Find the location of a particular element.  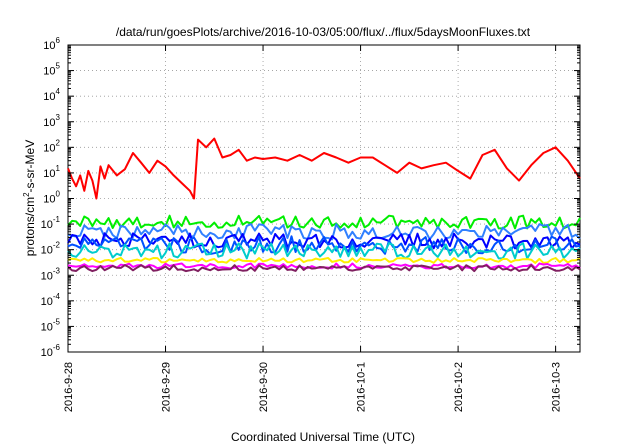

y-tick-label: 10⁻³ is located at coordinates (51, 274).